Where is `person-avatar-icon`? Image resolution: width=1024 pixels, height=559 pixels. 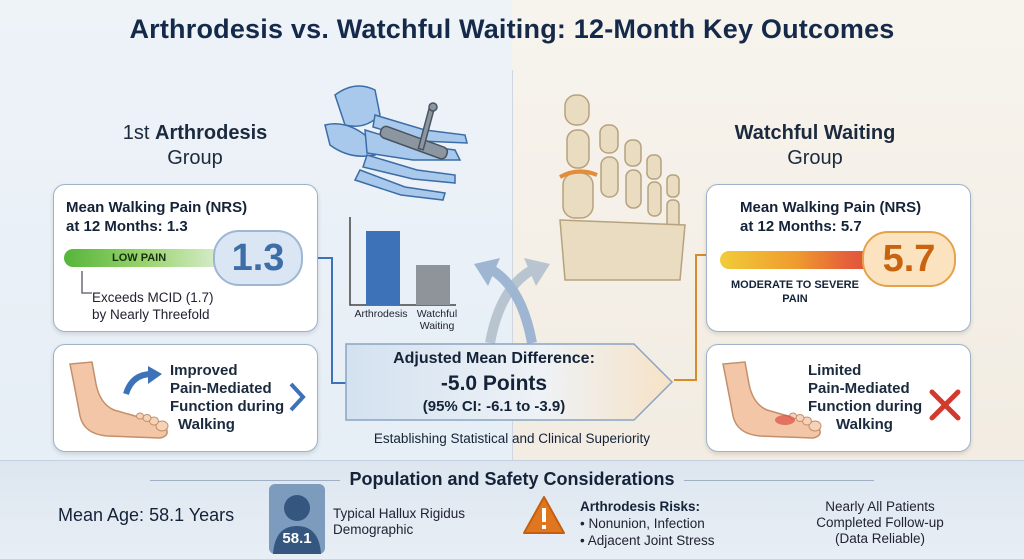 person-avatar-icon is located at coordinates (297, 519).